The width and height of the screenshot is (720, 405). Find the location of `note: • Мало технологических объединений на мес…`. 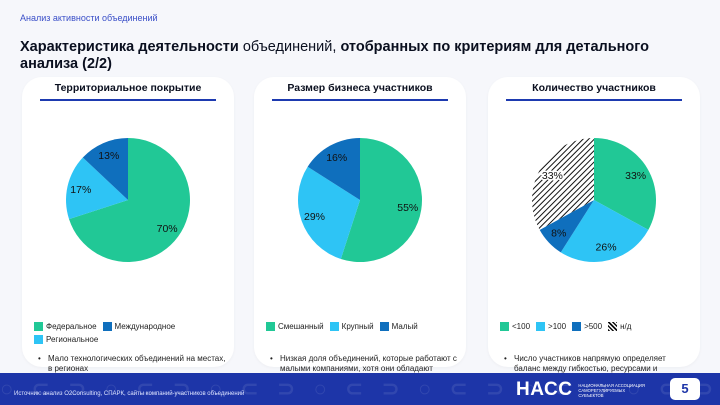

note: • Мало технологических объединений на мес… is located at coordinates (133, 363).